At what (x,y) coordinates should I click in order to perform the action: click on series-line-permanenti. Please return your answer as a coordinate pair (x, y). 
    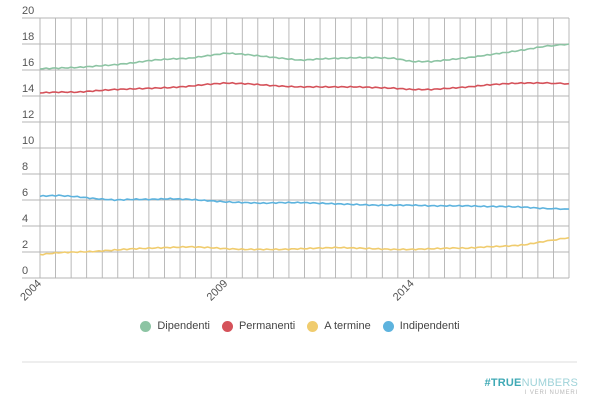
    Looking at the image, I should click on (304, 87).